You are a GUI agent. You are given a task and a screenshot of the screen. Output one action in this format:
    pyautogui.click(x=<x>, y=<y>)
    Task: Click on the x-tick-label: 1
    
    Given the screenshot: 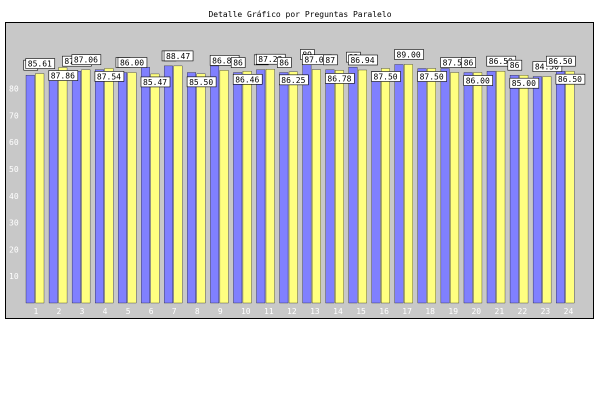 What is the action you would take?
    pyautogui.click(x=36, y=311)
    